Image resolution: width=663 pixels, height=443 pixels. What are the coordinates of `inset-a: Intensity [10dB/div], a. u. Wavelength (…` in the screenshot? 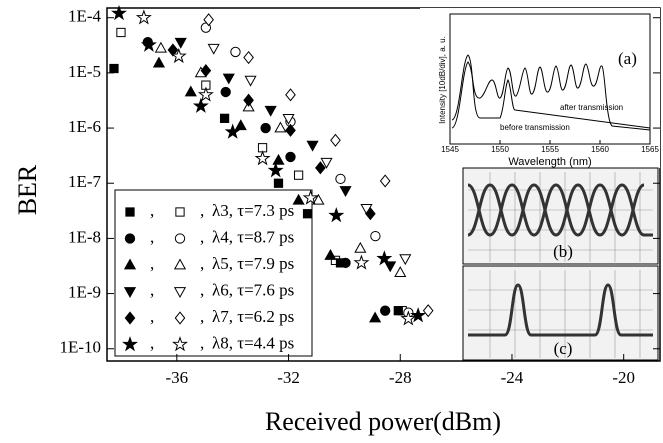 It's located at (540, 88).